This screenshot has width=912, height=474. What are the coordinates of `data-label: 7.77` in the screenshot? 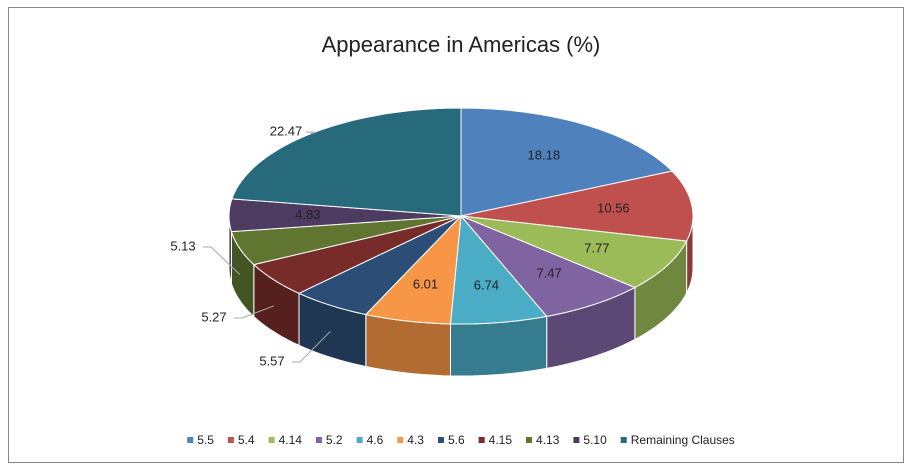 It's located at (596, 247).